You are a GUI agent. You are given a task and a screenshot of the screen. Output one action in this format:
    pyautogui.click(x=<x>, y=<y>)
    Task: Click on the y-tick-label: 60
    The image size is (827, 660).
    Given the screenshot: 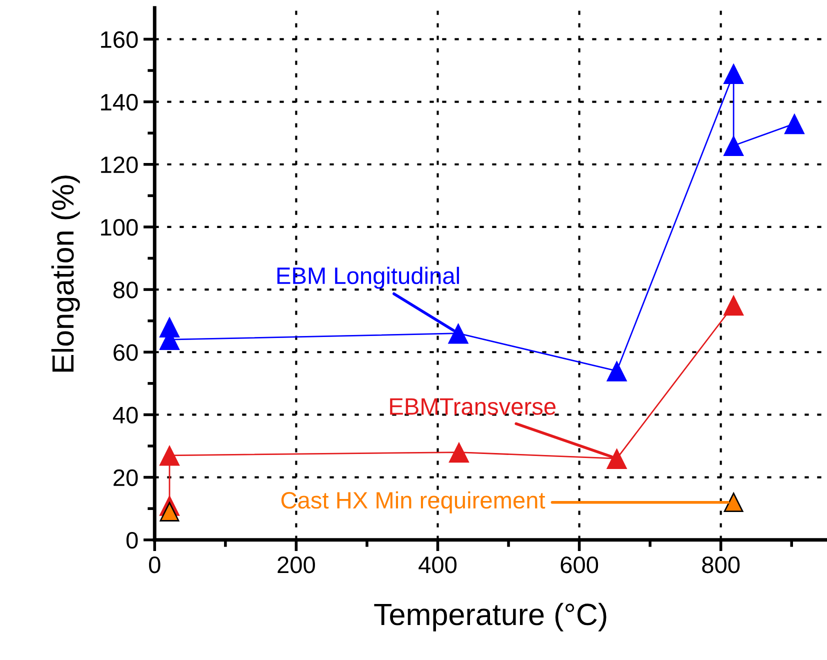 What is the action you would take?
    pyautogui.click(x=126, y=352)
    